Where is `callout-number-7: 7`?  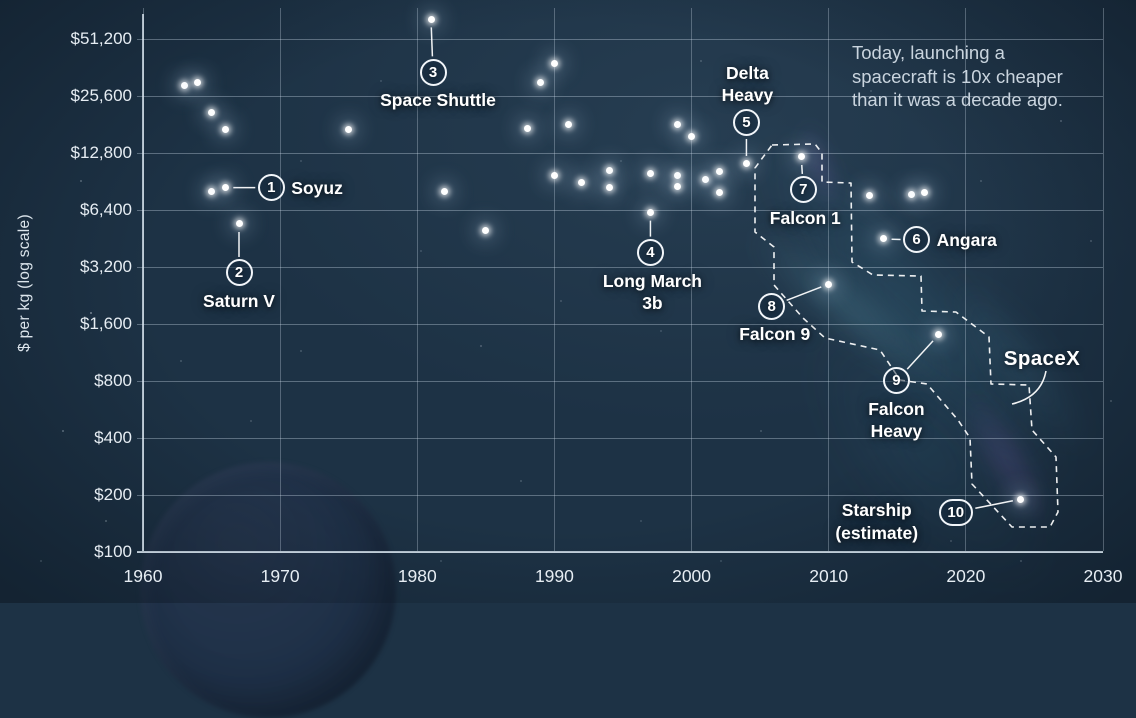 callout-number-7: 7 is located at coordinates (803, 189).